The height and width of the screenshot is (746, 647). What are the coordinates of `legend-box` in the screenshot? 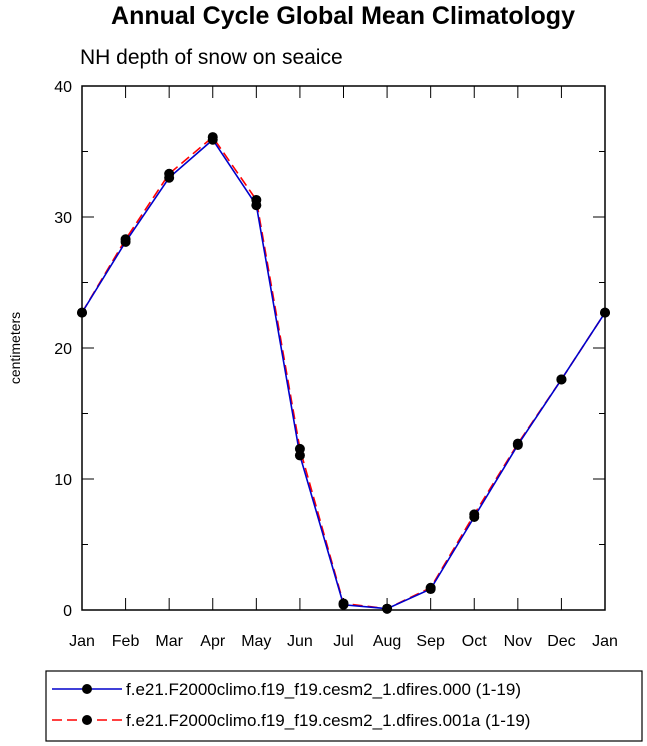 It's located at (344, 706).